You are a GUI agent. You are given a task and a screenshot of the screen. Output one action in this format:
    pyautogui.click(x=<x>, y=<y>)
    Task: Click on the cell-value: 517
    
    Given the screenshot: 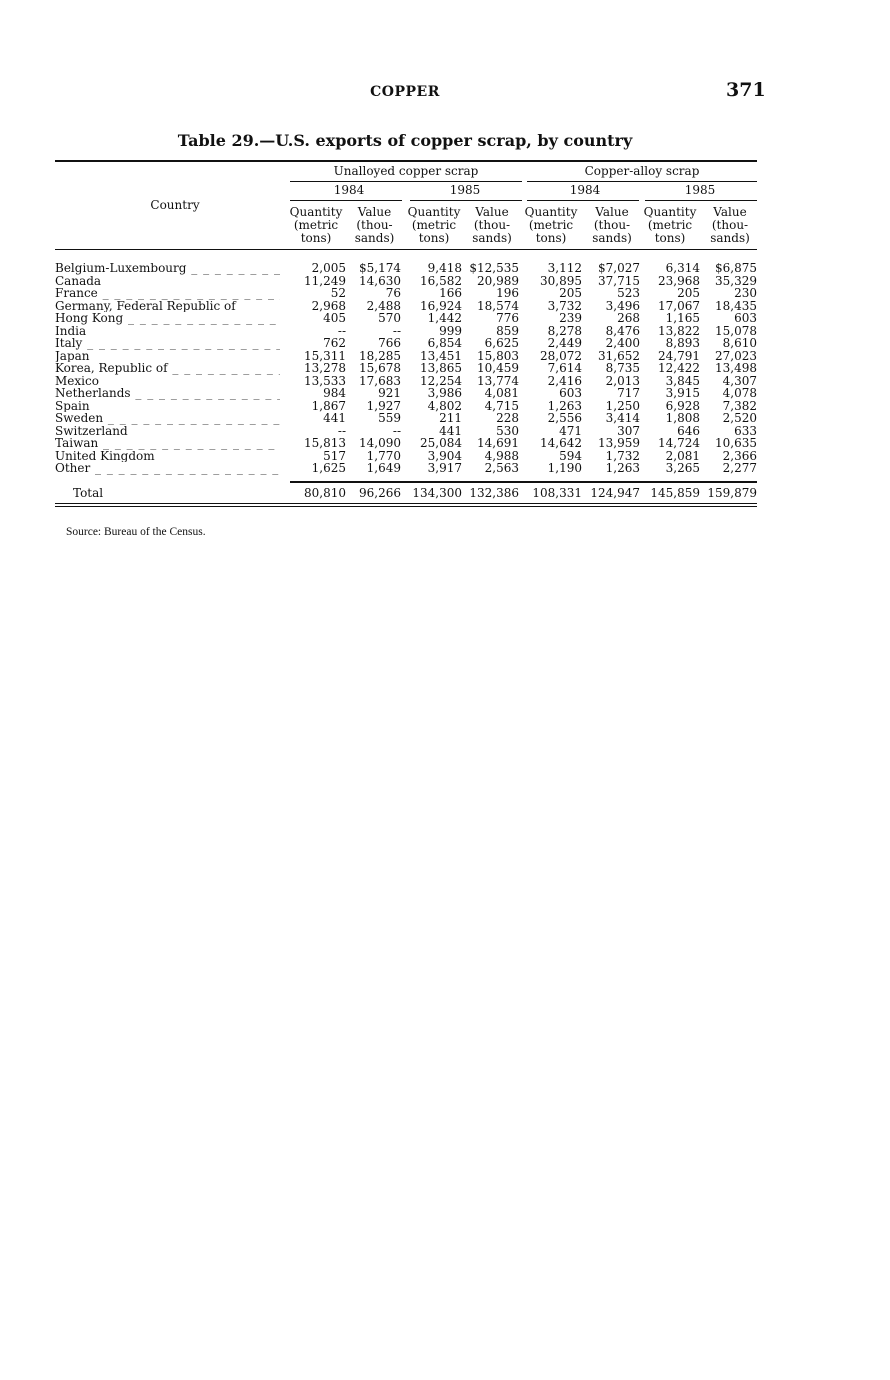 What is the action you would take?
    pyautogui.click(x=334, y=455)
    